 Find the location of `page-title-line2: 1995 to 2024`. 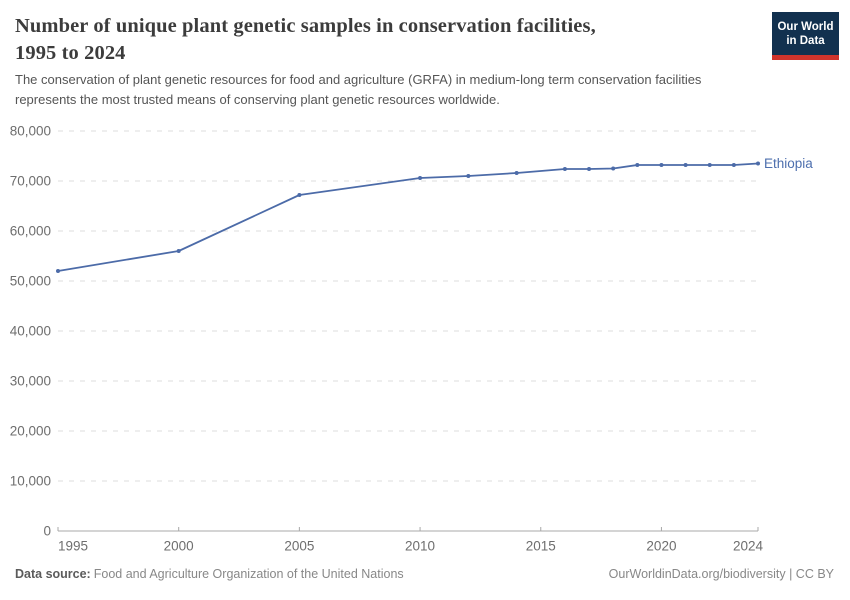

page-title-line2: 1995 to 2024 is located at coordinates (70, 53).